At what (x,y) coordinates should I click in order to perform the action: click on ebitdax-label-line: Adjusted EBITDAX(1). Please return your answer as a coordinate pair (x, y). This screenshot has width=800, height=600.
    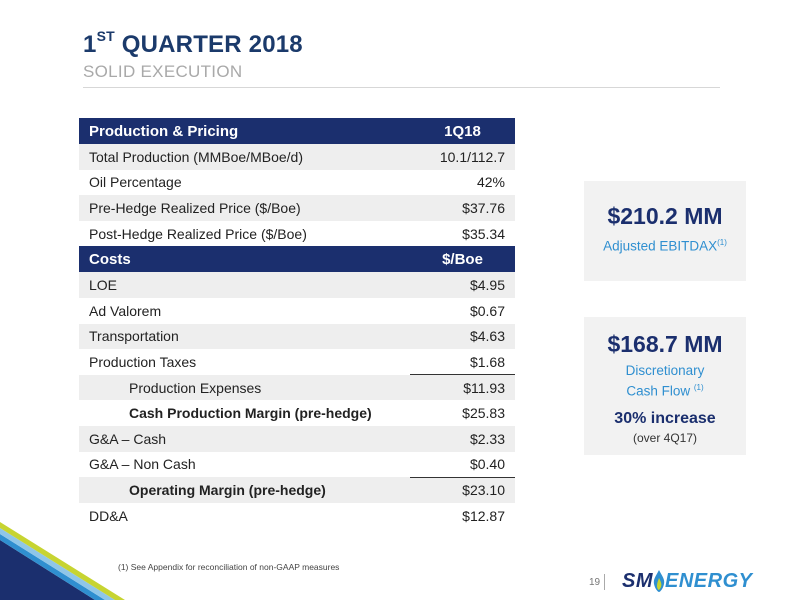
    Looking at the image, I should click on (665, 244).